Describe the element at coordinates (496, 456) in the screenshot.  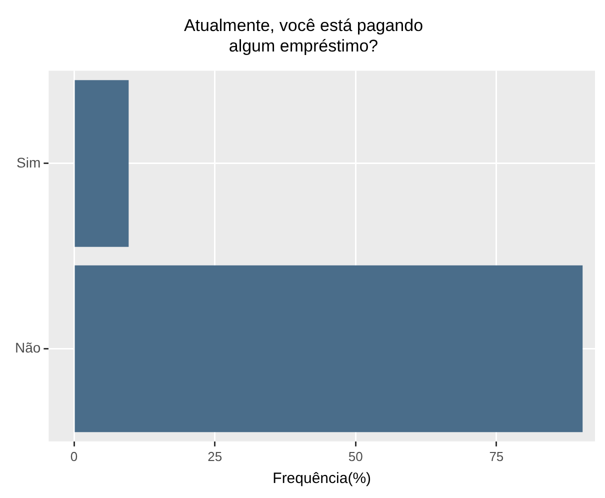
I see `x-tick-label: 75` at that location.